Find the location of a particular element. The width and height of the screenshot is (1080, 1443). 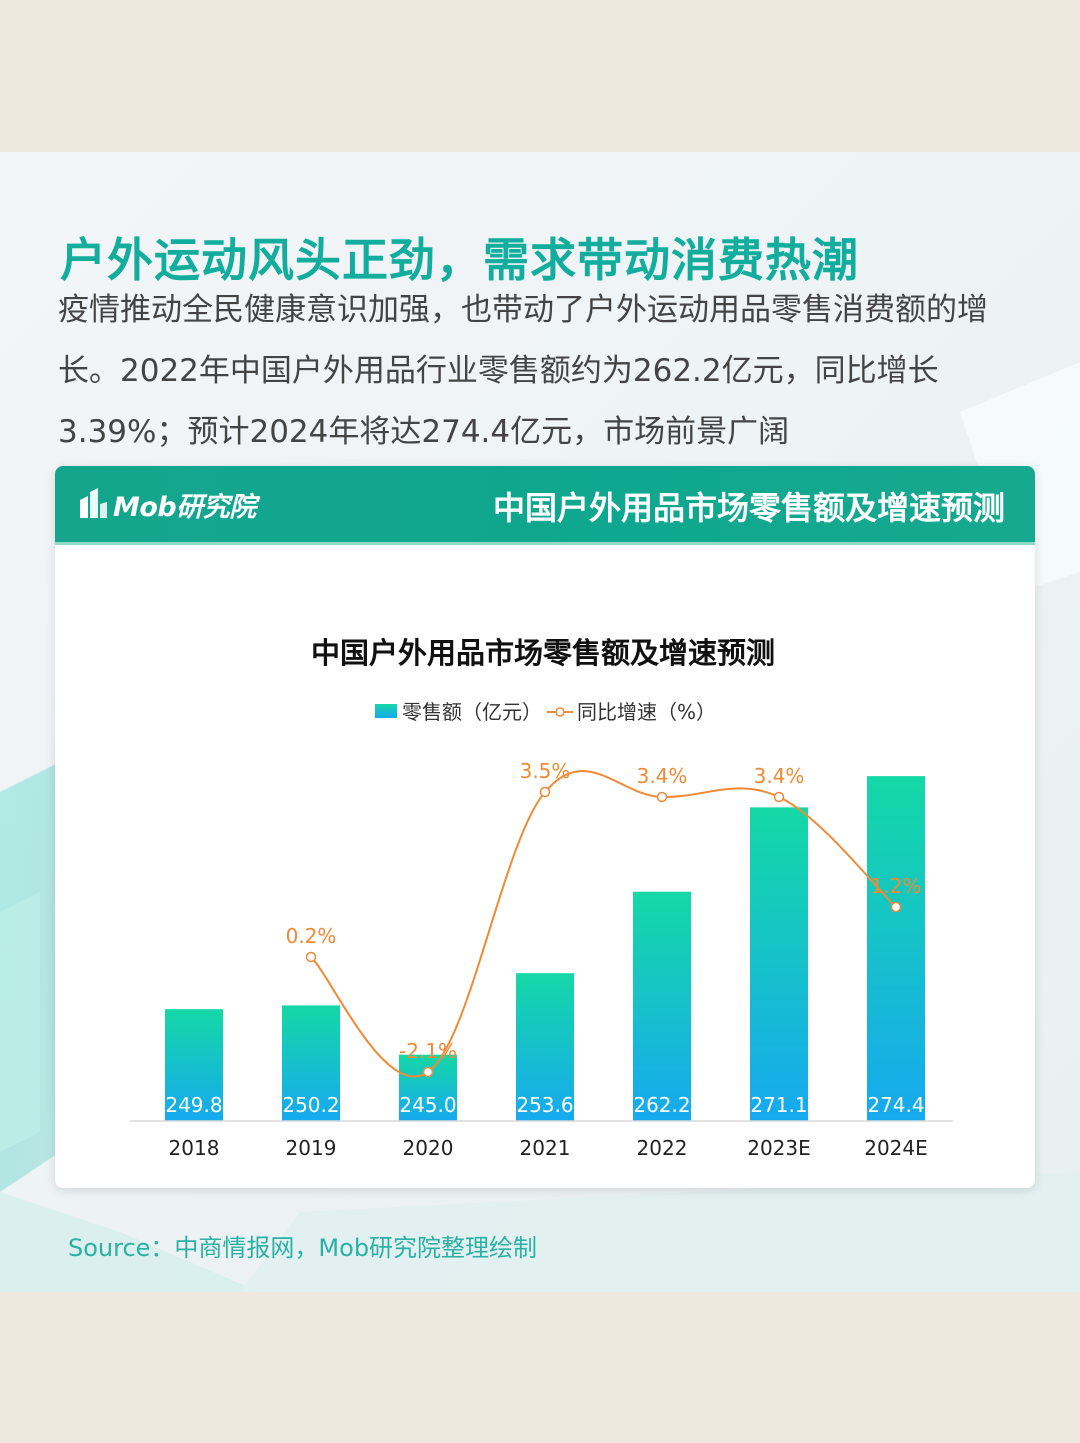

x-tick-label: 2022 is located at coordinates (662, 1148).